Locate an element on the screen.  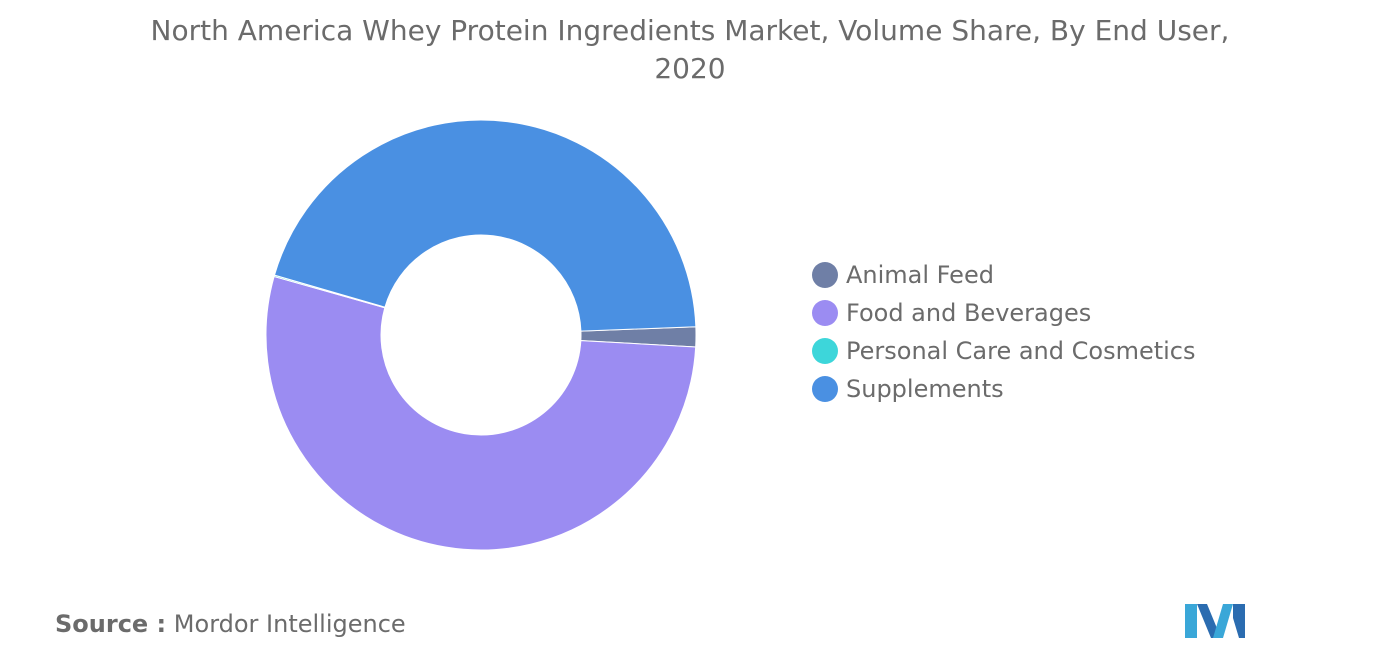
source-prefix: Source : is located at coordinates (111, 624).